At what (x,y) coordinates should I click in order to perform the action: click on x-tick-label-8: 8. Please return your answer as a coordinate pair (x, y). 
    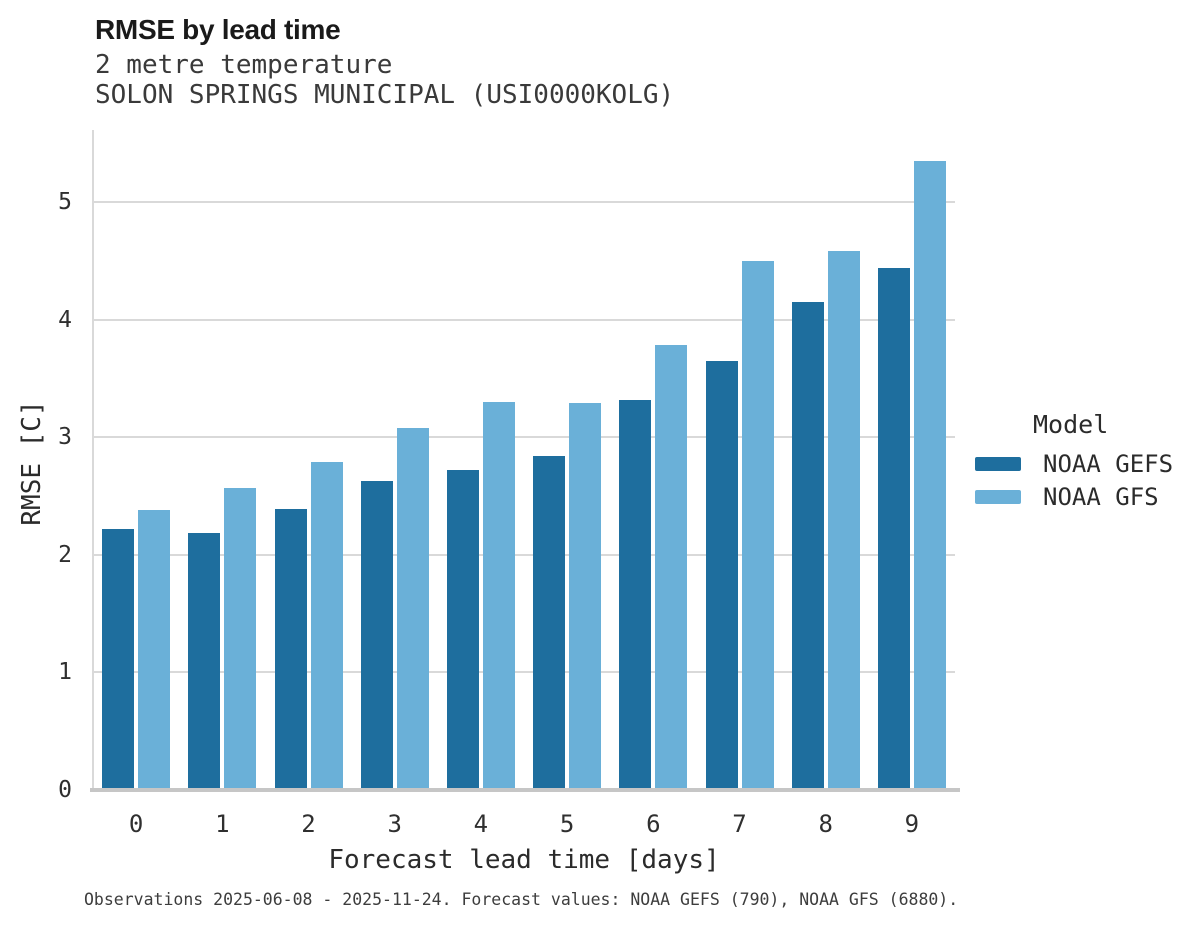
    Looking at the image, I should click on (825, 824).